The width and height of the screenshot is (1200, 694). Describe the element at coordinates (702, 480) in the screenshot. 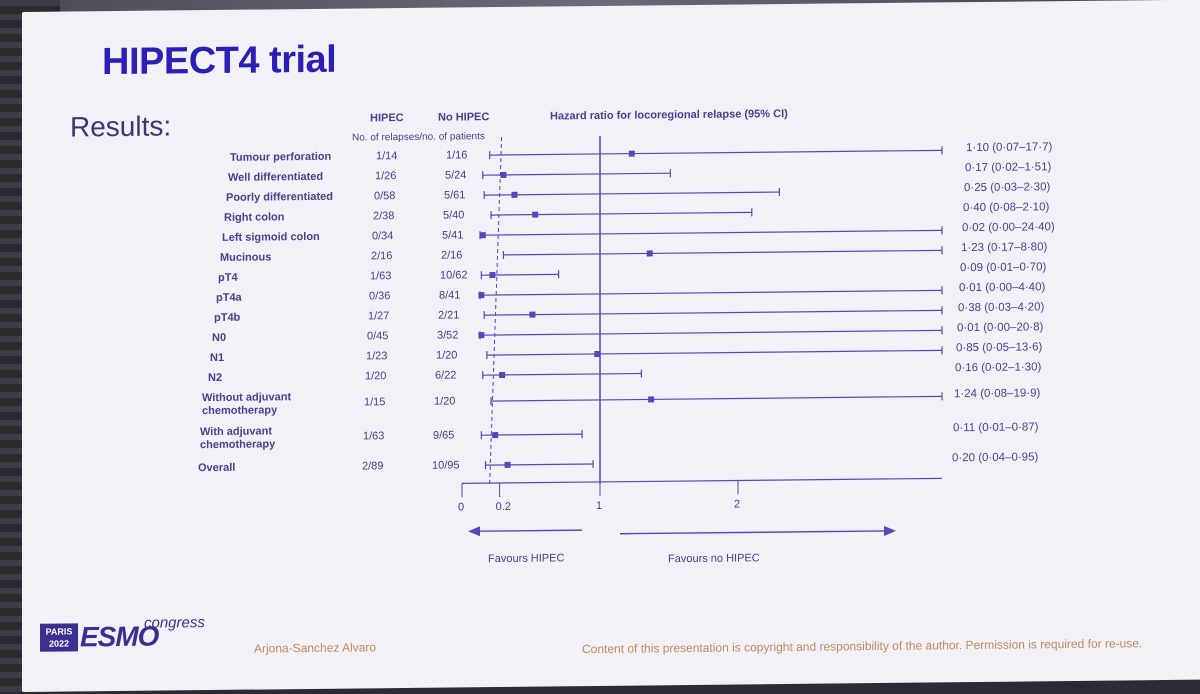

I see `x-axis-line` at that location.